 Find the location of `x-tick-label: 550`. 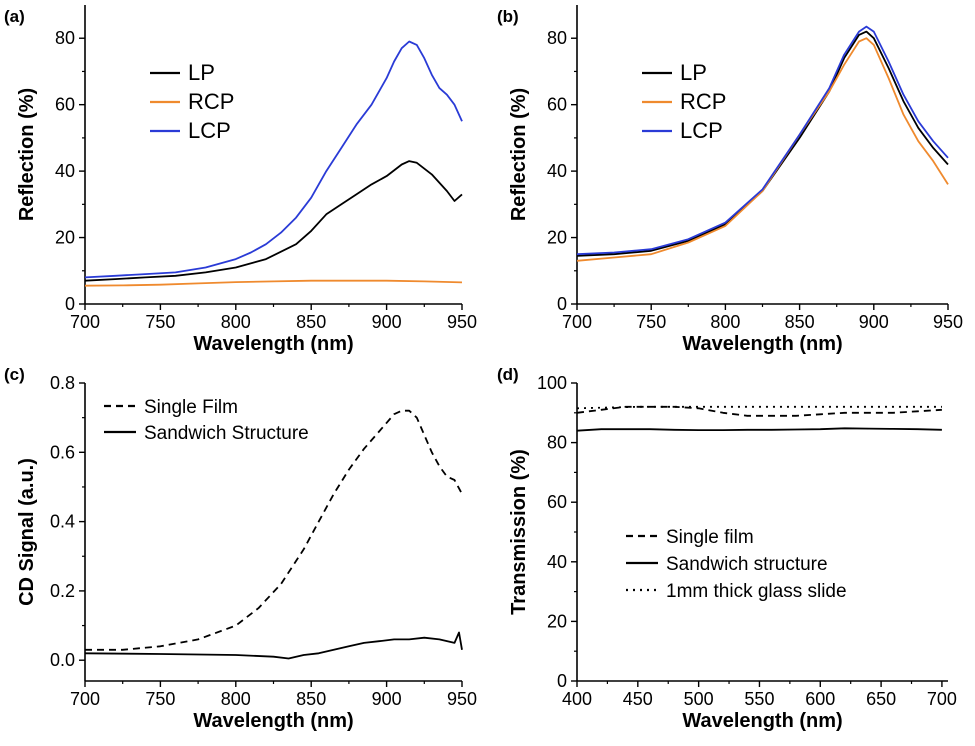

x-tick-label: 550 is located at coordinates (759, 699).